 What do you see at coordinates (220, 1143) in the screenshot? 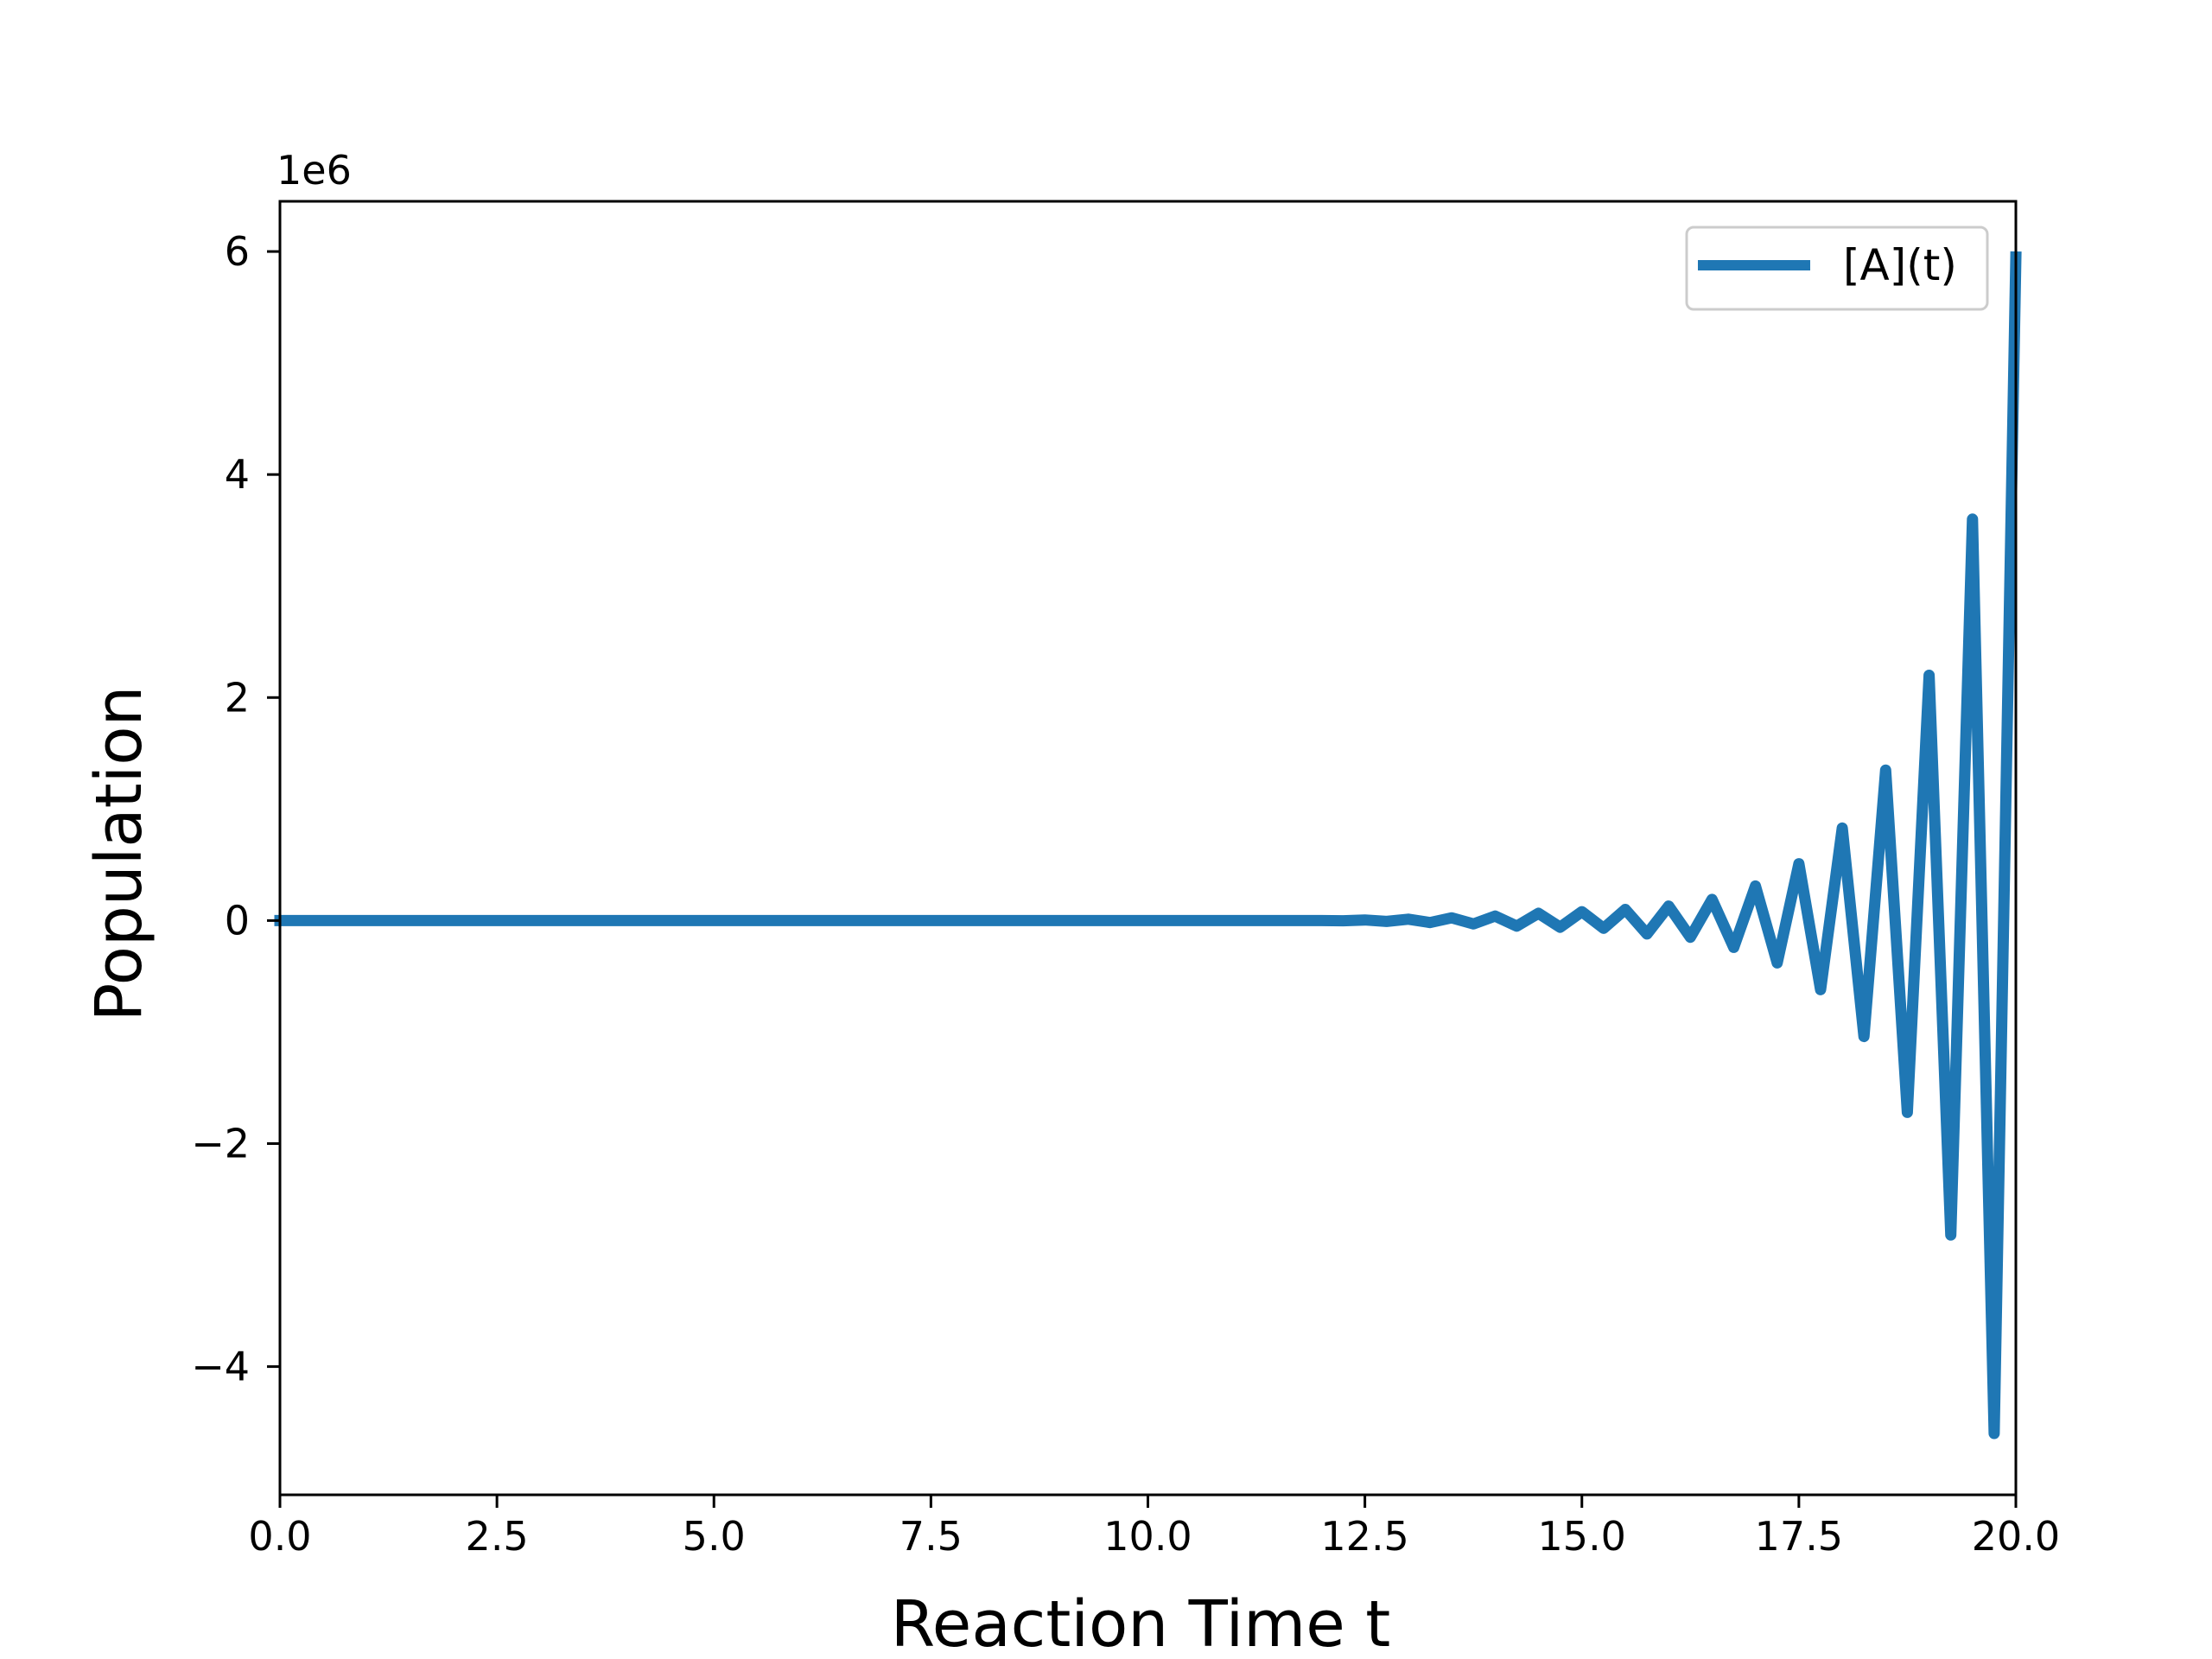
I see `y-tick-label: −2` at bounding box center [220, 1143].